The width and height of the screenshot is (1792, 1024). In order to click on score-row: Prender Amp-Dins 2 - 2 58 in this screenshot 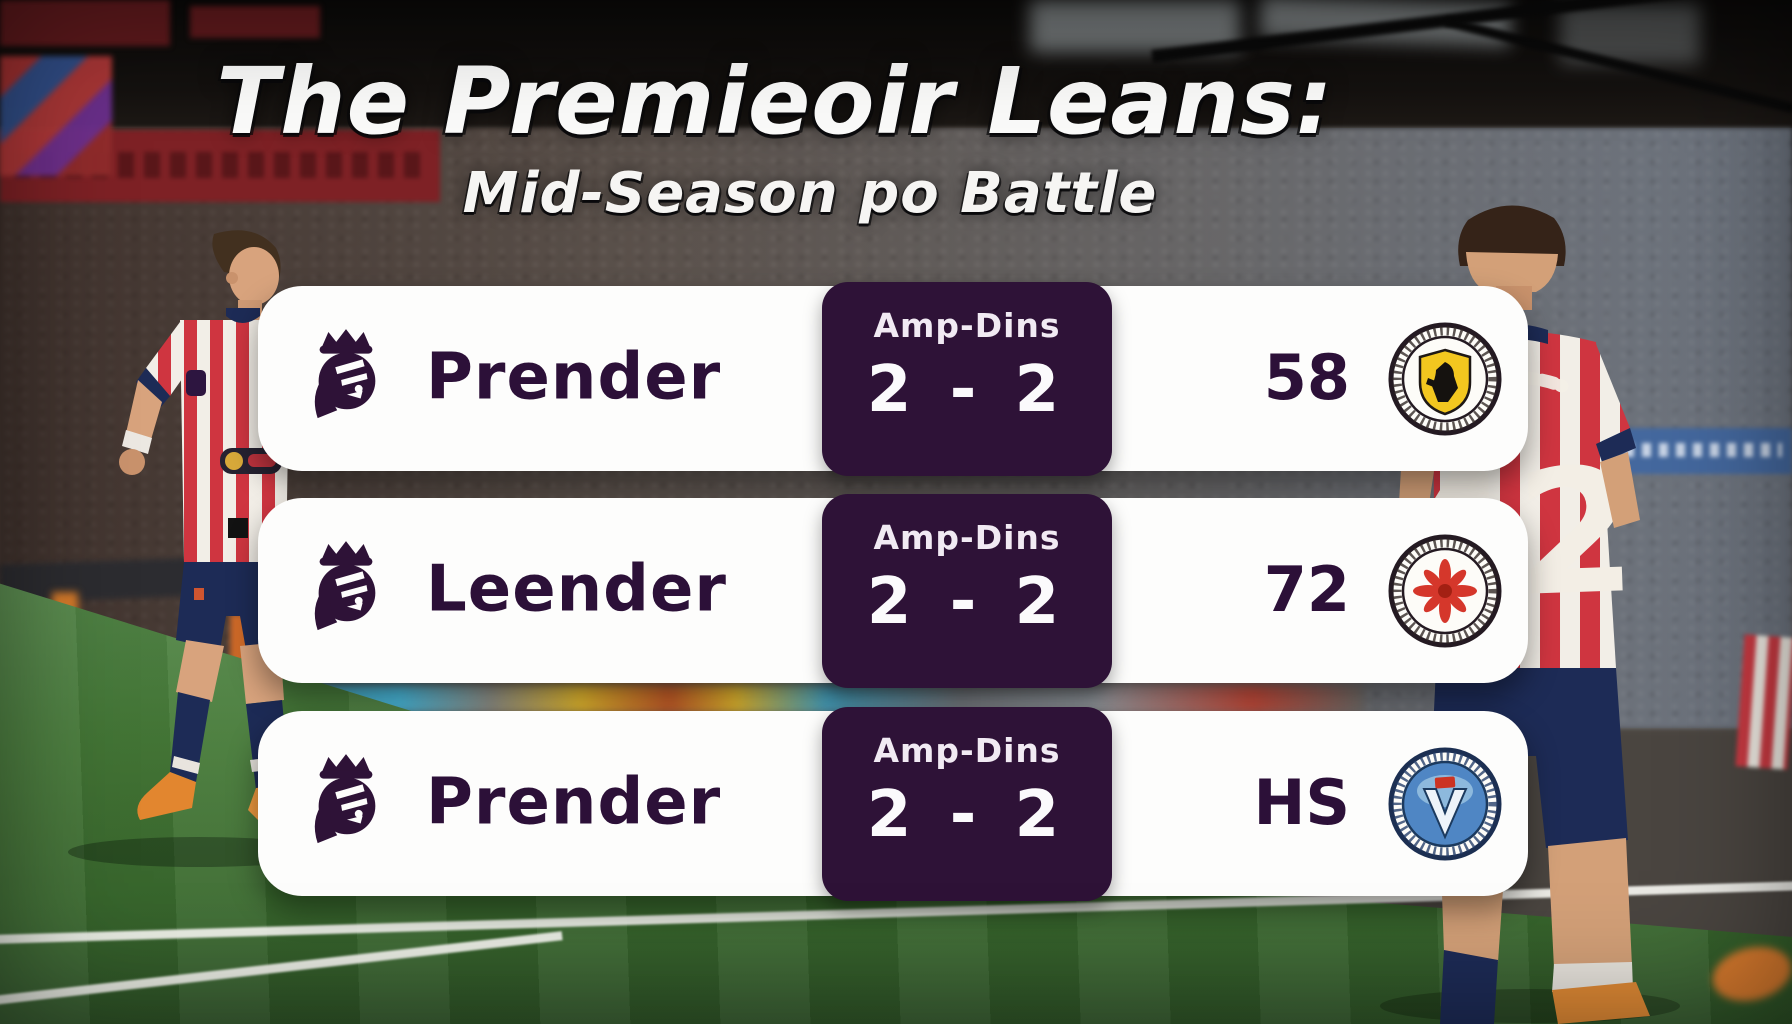, I will do `click(893, 379)`.